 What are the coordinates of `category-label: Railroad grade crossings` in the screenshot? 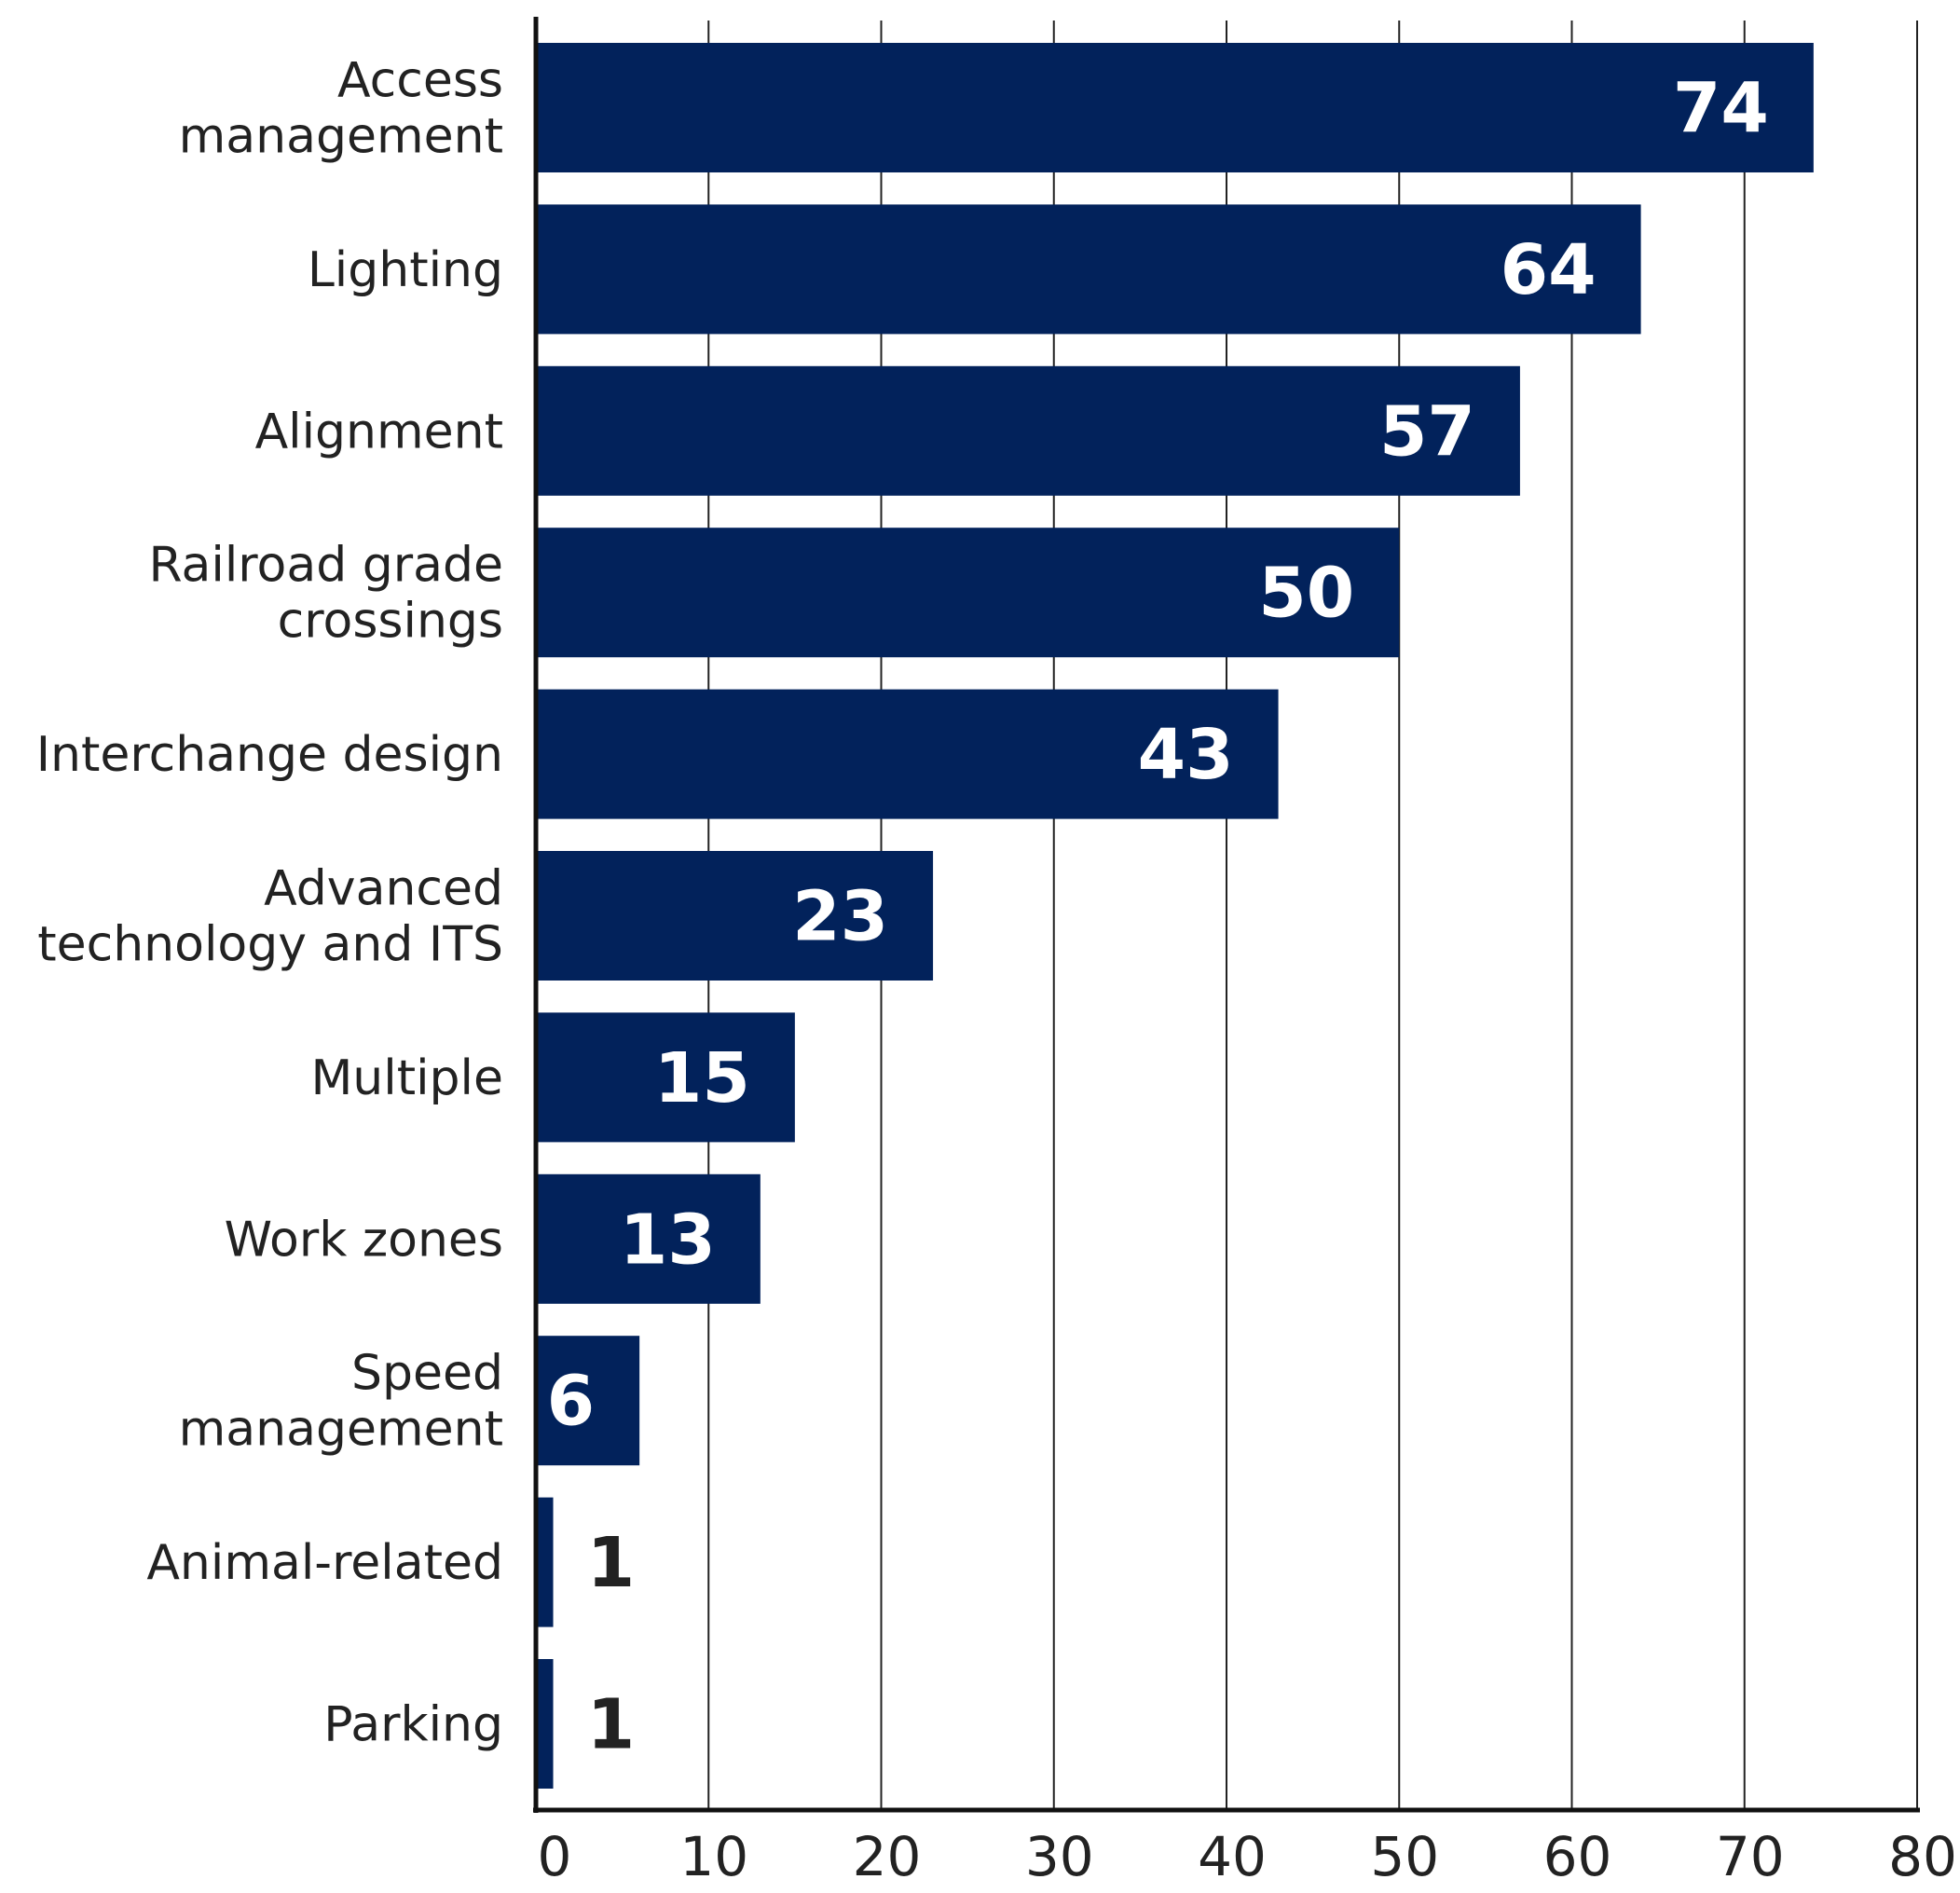 It's located at (326, 594).